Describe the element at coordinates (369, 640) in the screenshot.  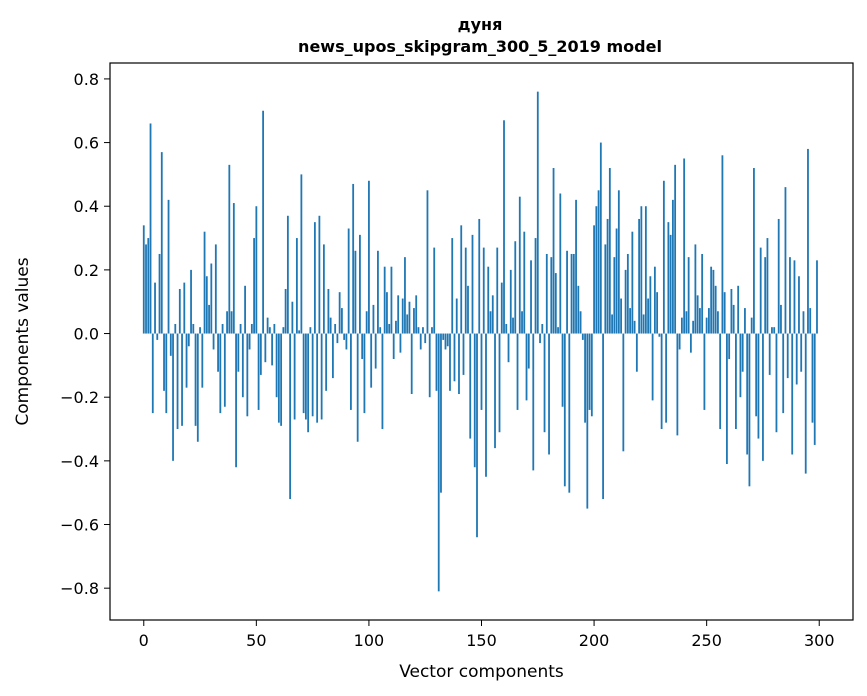
I see `x-tick-label: 100` at that location.